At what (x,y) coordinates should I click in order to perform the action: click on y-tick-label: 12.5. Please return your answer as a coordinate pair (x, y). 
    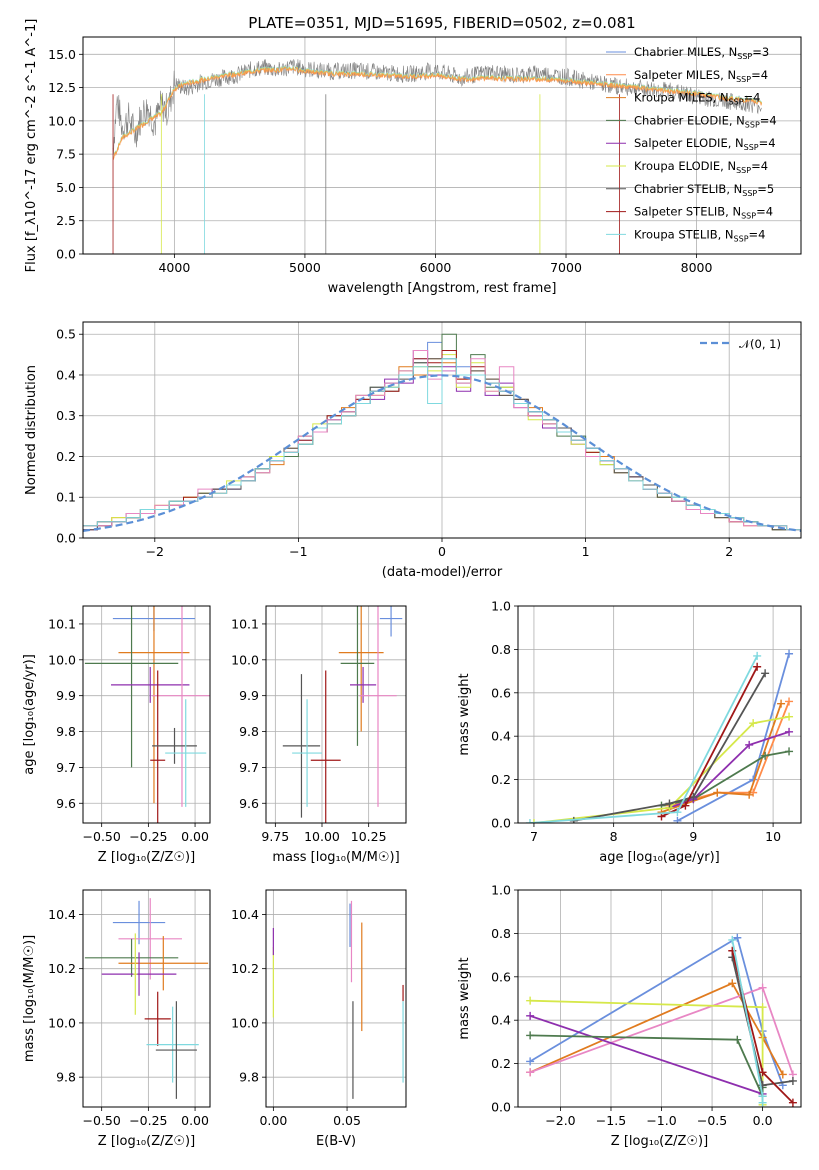
    Looking at the image, I should click on (62, 87).